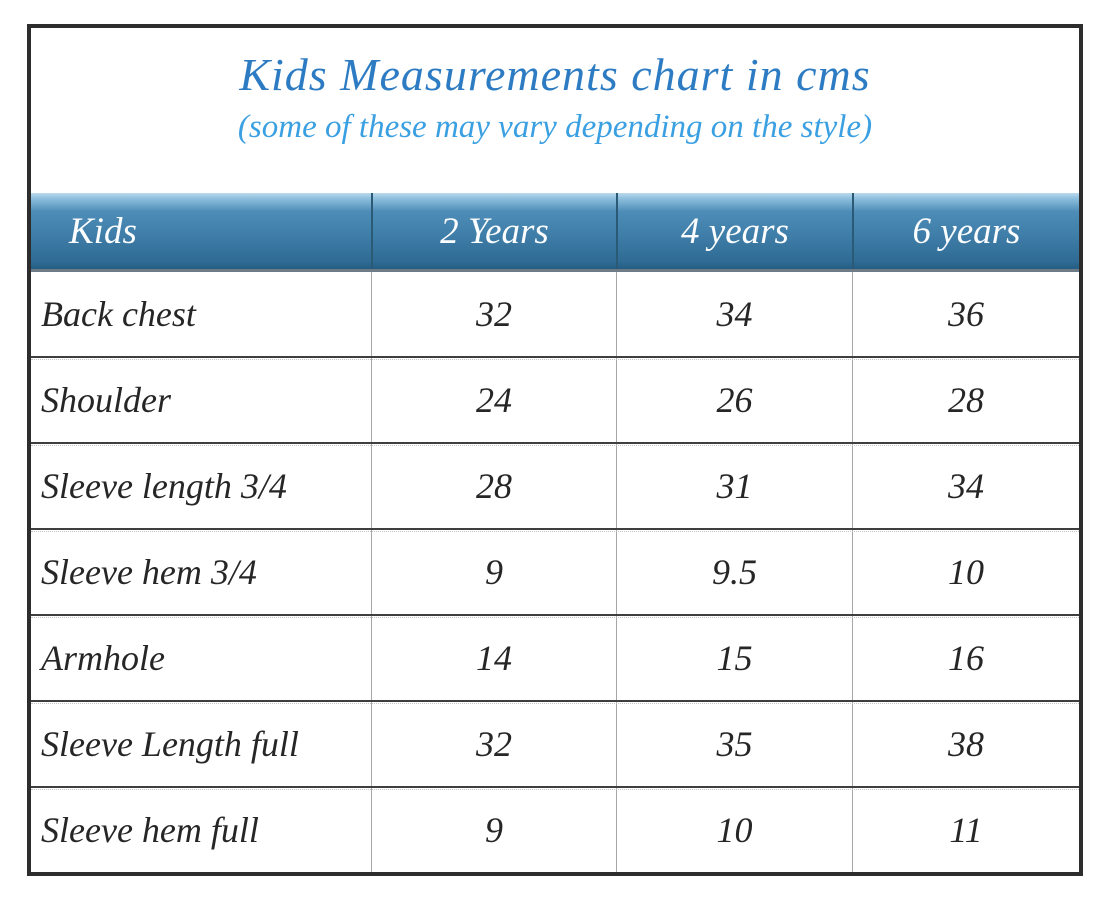 The image size is (1110, 900). I want to click on table-row: Sleeve length 3/4 28 31 34, so click(555, 485).